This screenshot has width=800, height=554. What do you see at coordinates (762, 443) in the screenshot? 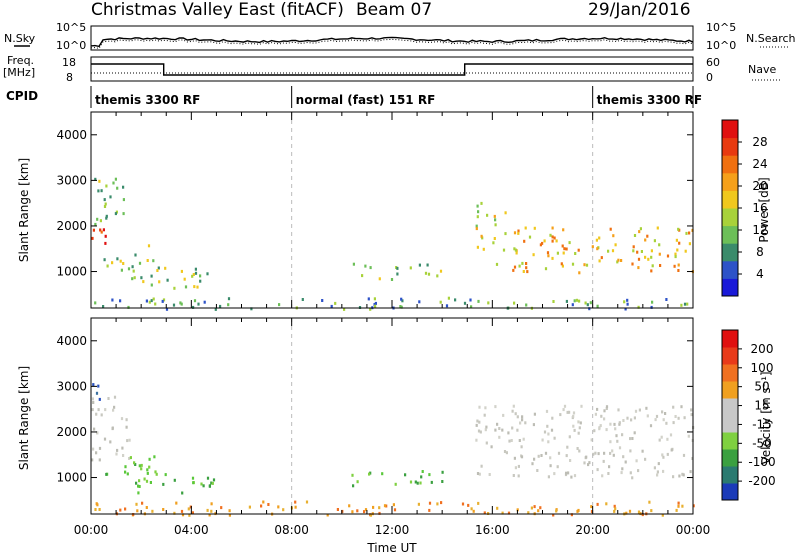
I see `colorbar-tick-label: -50` at bounding box center [762, 443].